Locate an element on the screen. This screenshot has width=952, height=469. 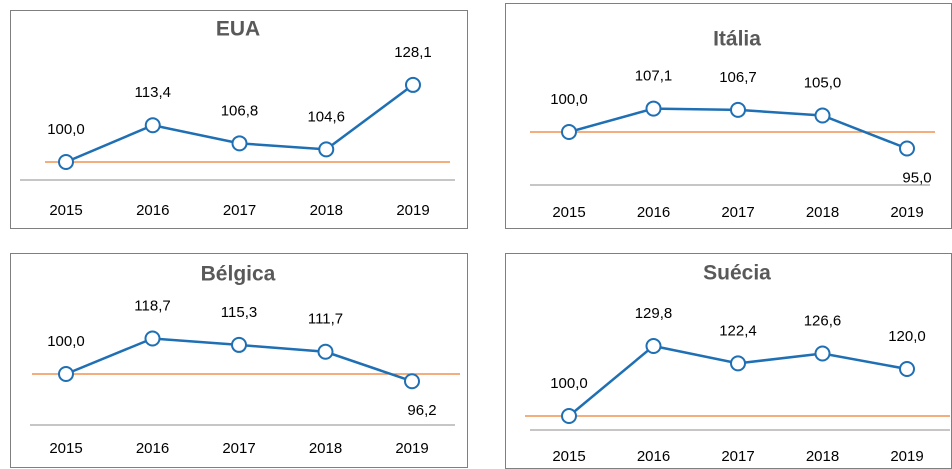
data-label: 105,0 is located at coordinates (823, 82).